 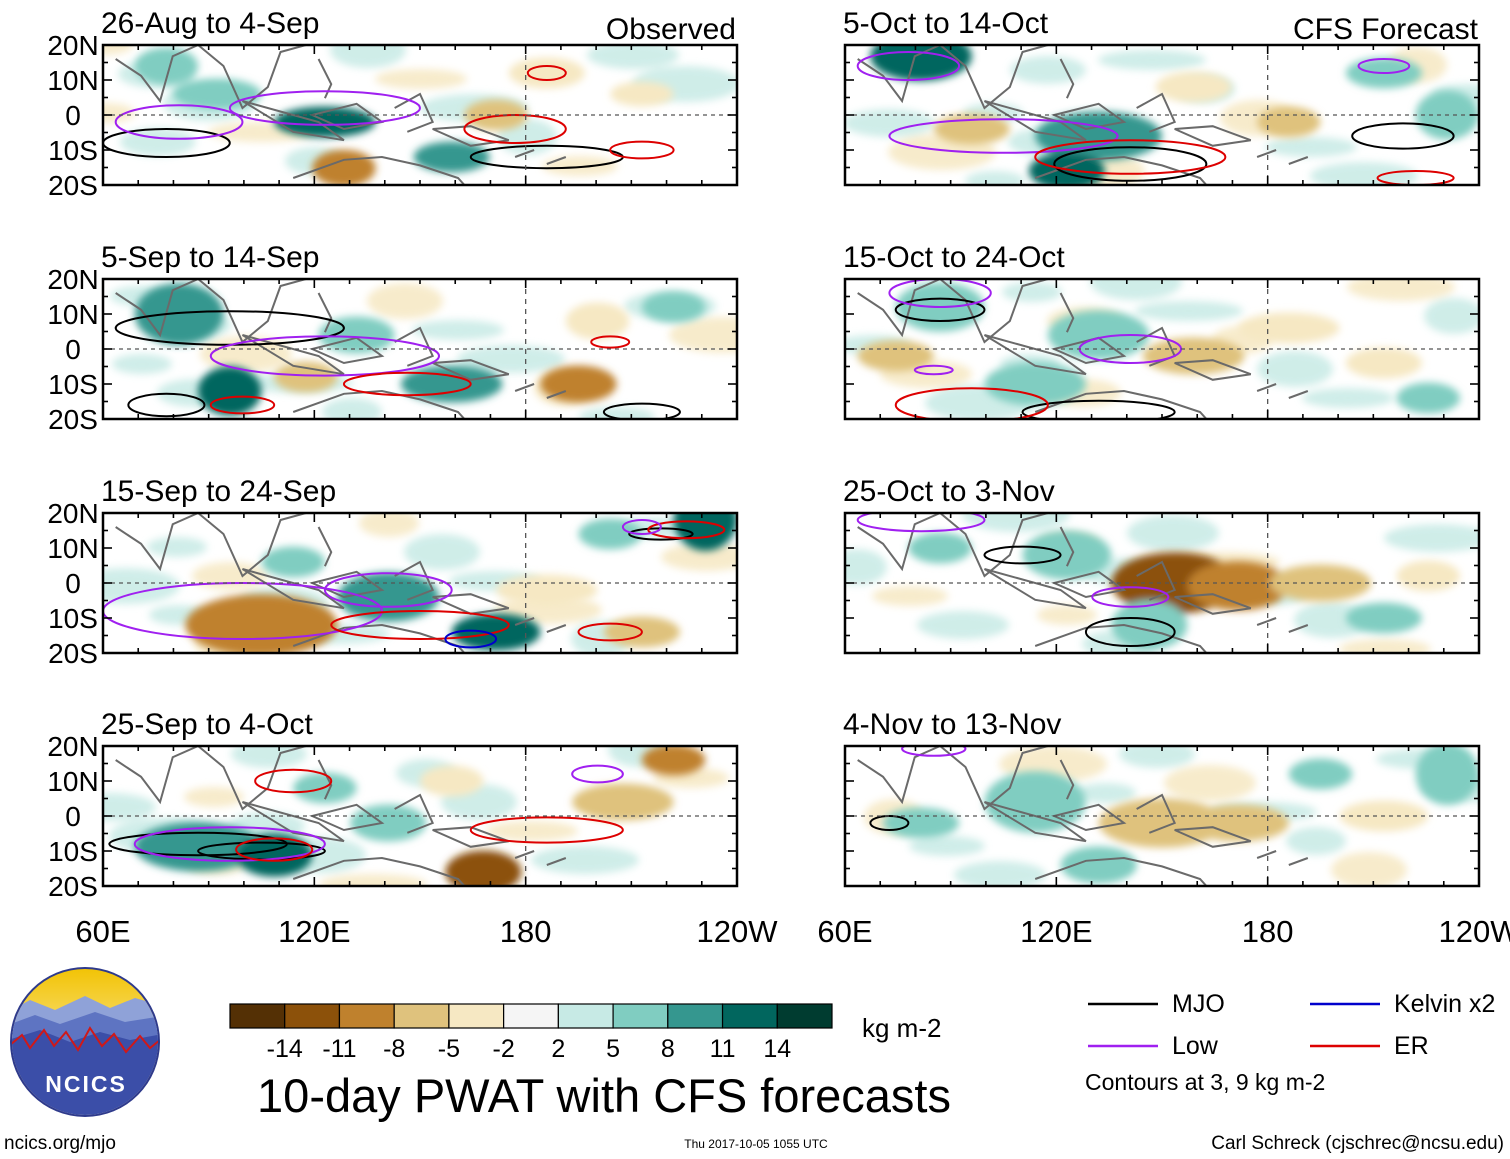 What do you see at coordinates (604, 1095) in the screenshot?
I see `figure-title: 10-day PWAT with CFS forecasts` at bounding box center [604, 1095].